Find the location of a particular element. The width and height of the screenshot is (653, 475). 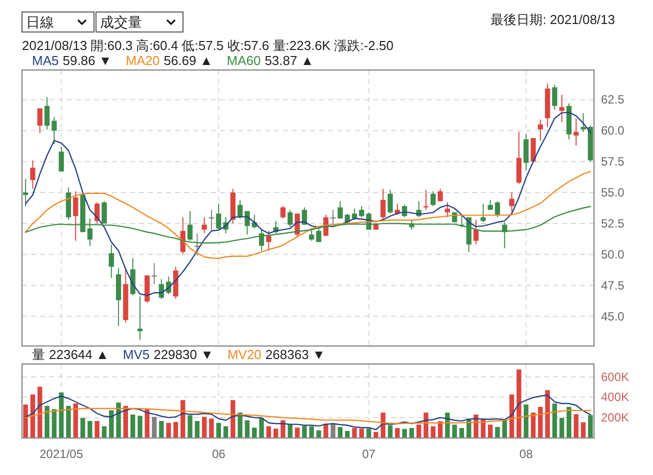

chart-title: 最後日期: 2021/08/13 is located at coordinates (552, 19).